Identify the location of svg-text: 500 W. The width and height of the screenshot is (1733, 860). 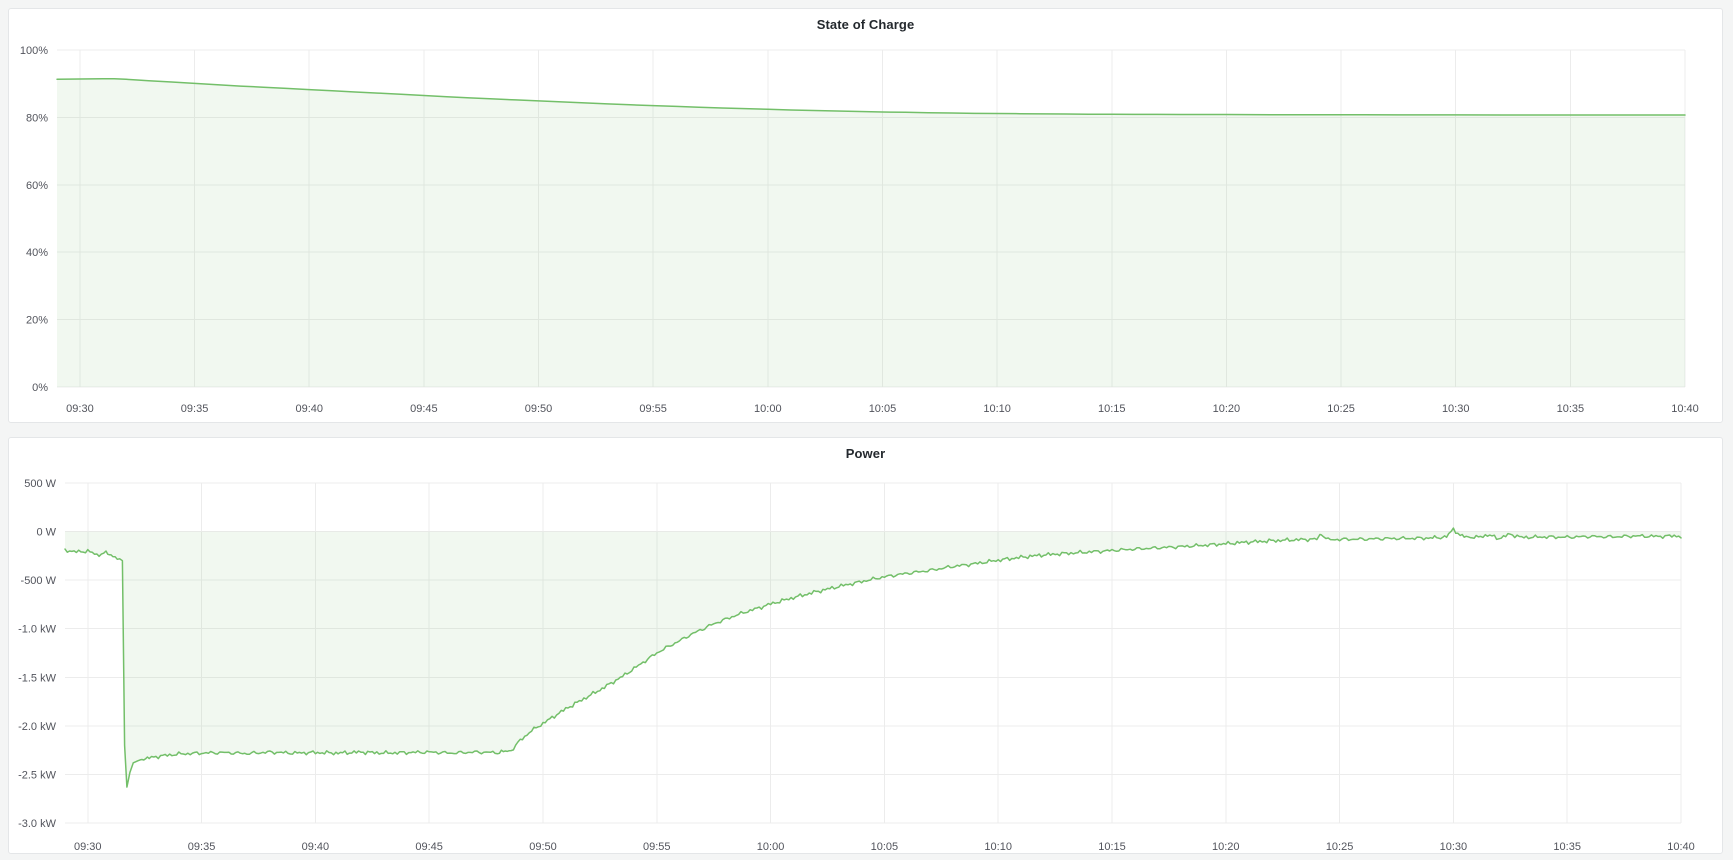
(40, 484).